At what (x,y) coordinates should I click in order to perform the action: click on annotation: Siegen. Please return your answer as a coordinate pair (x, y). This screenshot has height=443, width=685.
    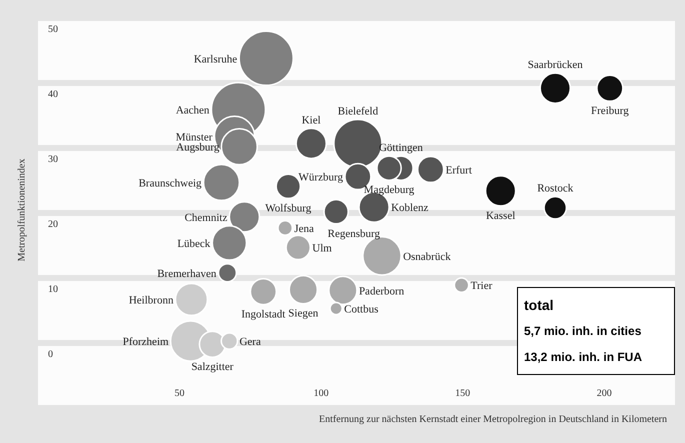
    Looking at the image, I should click on (303, 314).